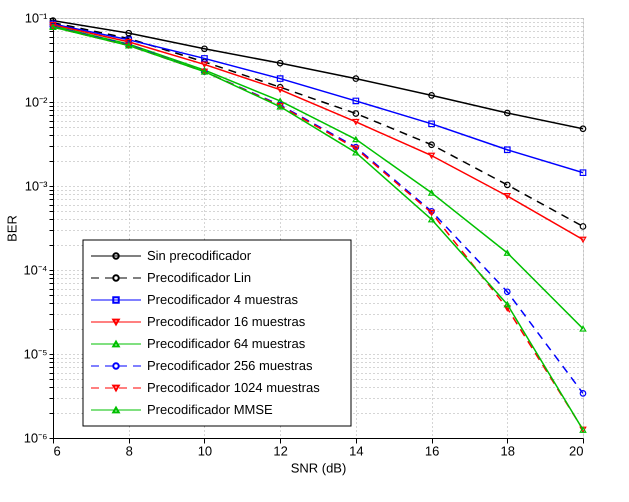  I want to click on x-axis-title: SNR (dB), so click(318, 468).